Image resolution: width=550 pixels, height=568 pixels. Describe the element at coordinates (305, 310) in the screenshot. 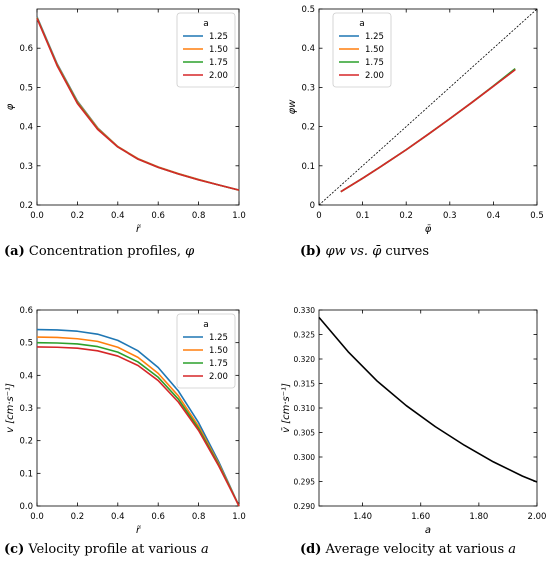

I see `y-tick-label: 0.330` at that location.